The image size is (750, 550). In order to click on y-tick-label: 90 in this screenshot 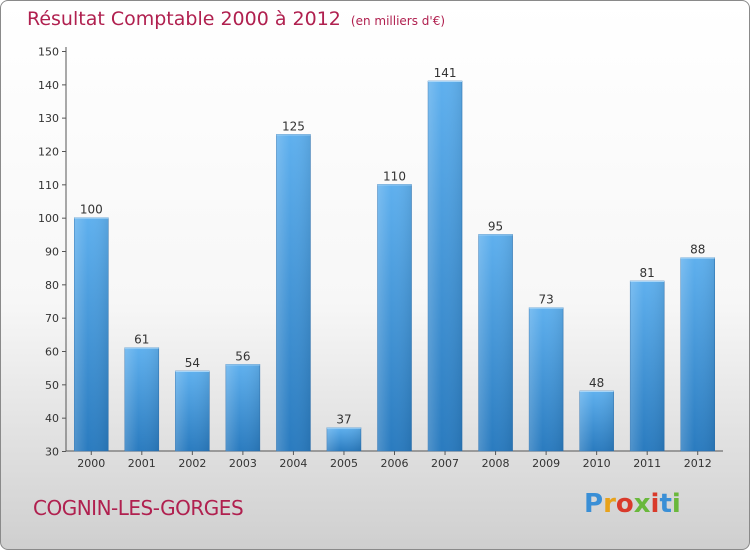, I will do `click(52, 252)`.